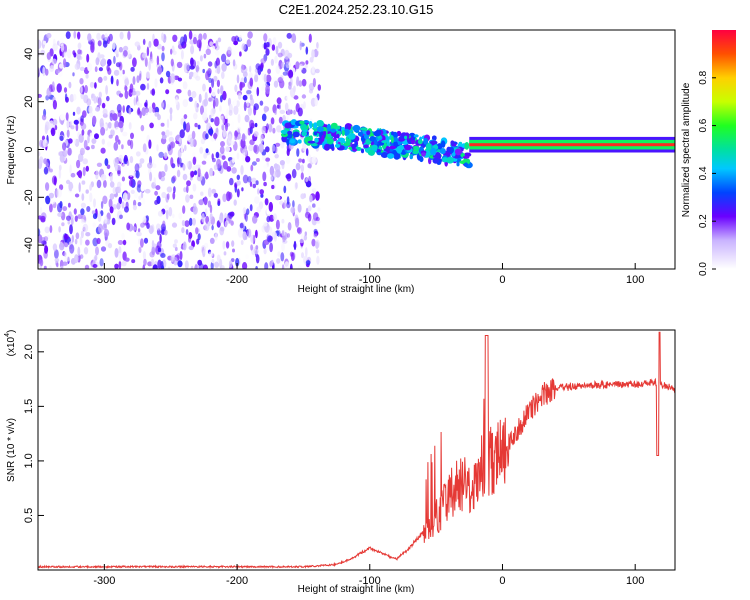  I want to click on snr-multiplier-base: (x10, so click(11, 346).